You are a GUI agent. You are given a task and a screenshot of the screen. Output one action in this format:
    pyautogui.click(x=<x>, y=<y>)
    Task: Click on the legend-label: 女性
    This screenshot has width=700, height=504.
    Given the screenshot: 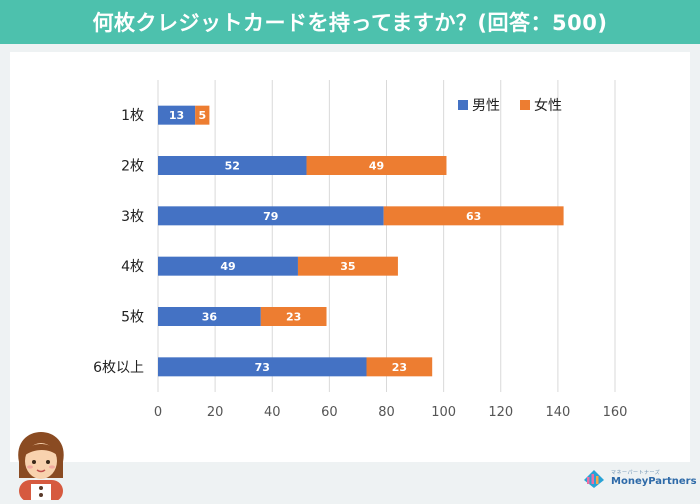 What is the action you would take?
    pyautogui.click(x=548, y=105)
    